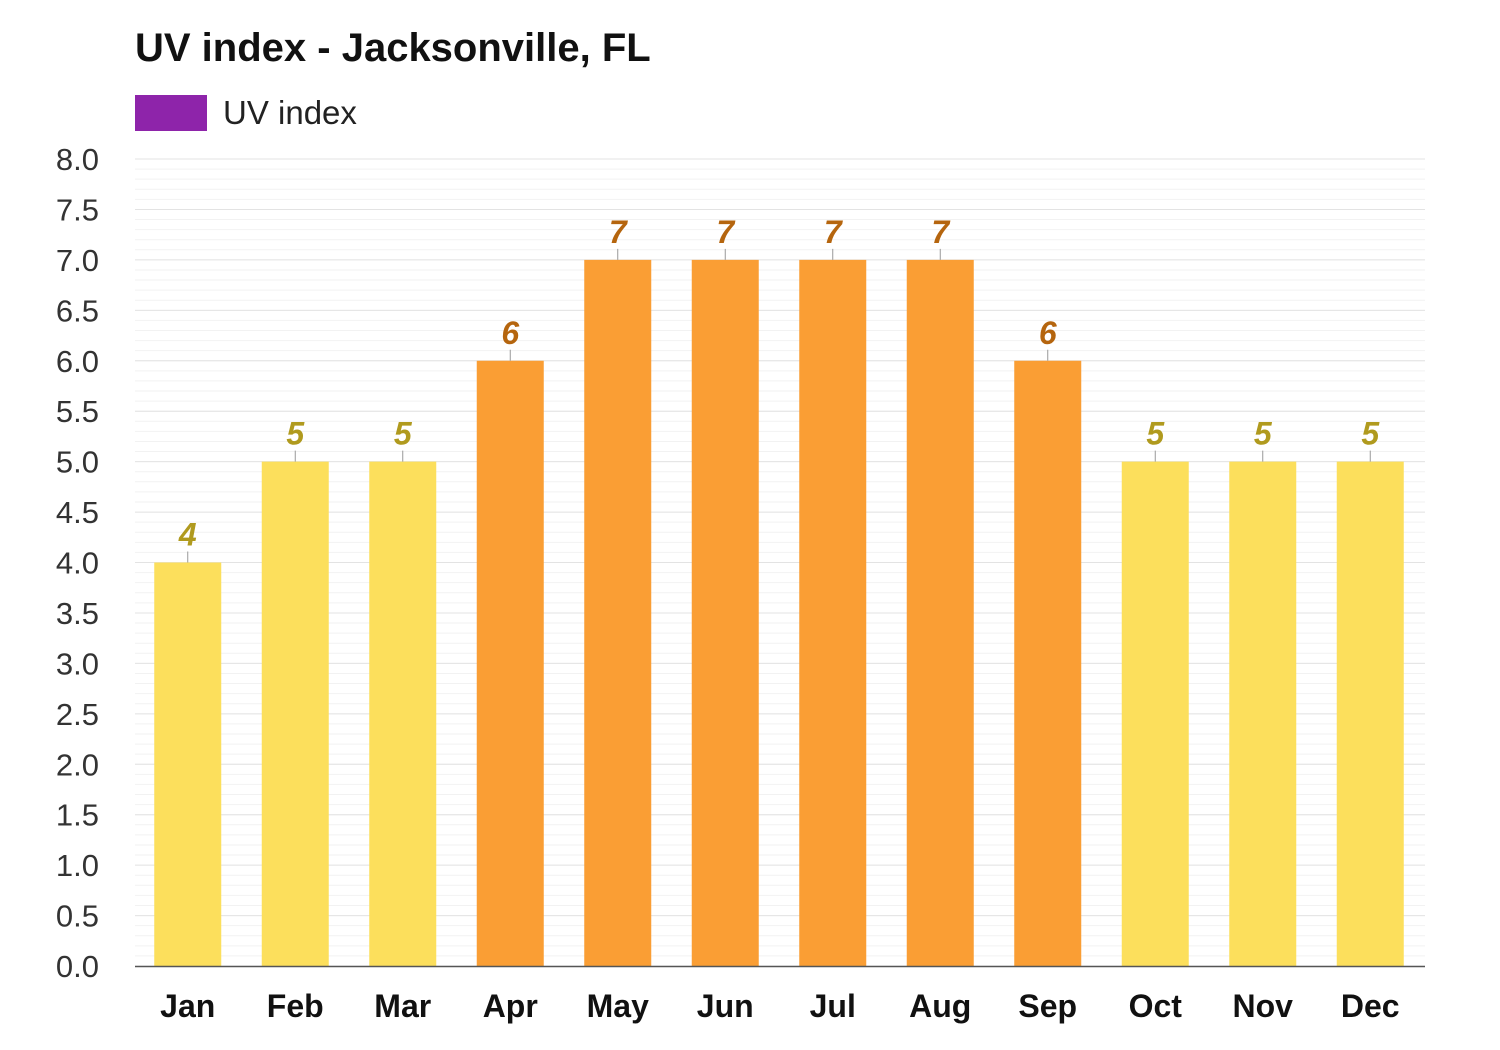 The width and height of the screenshot is (1500, 1050). I want to click on bar-nov, so click(1263, 713).